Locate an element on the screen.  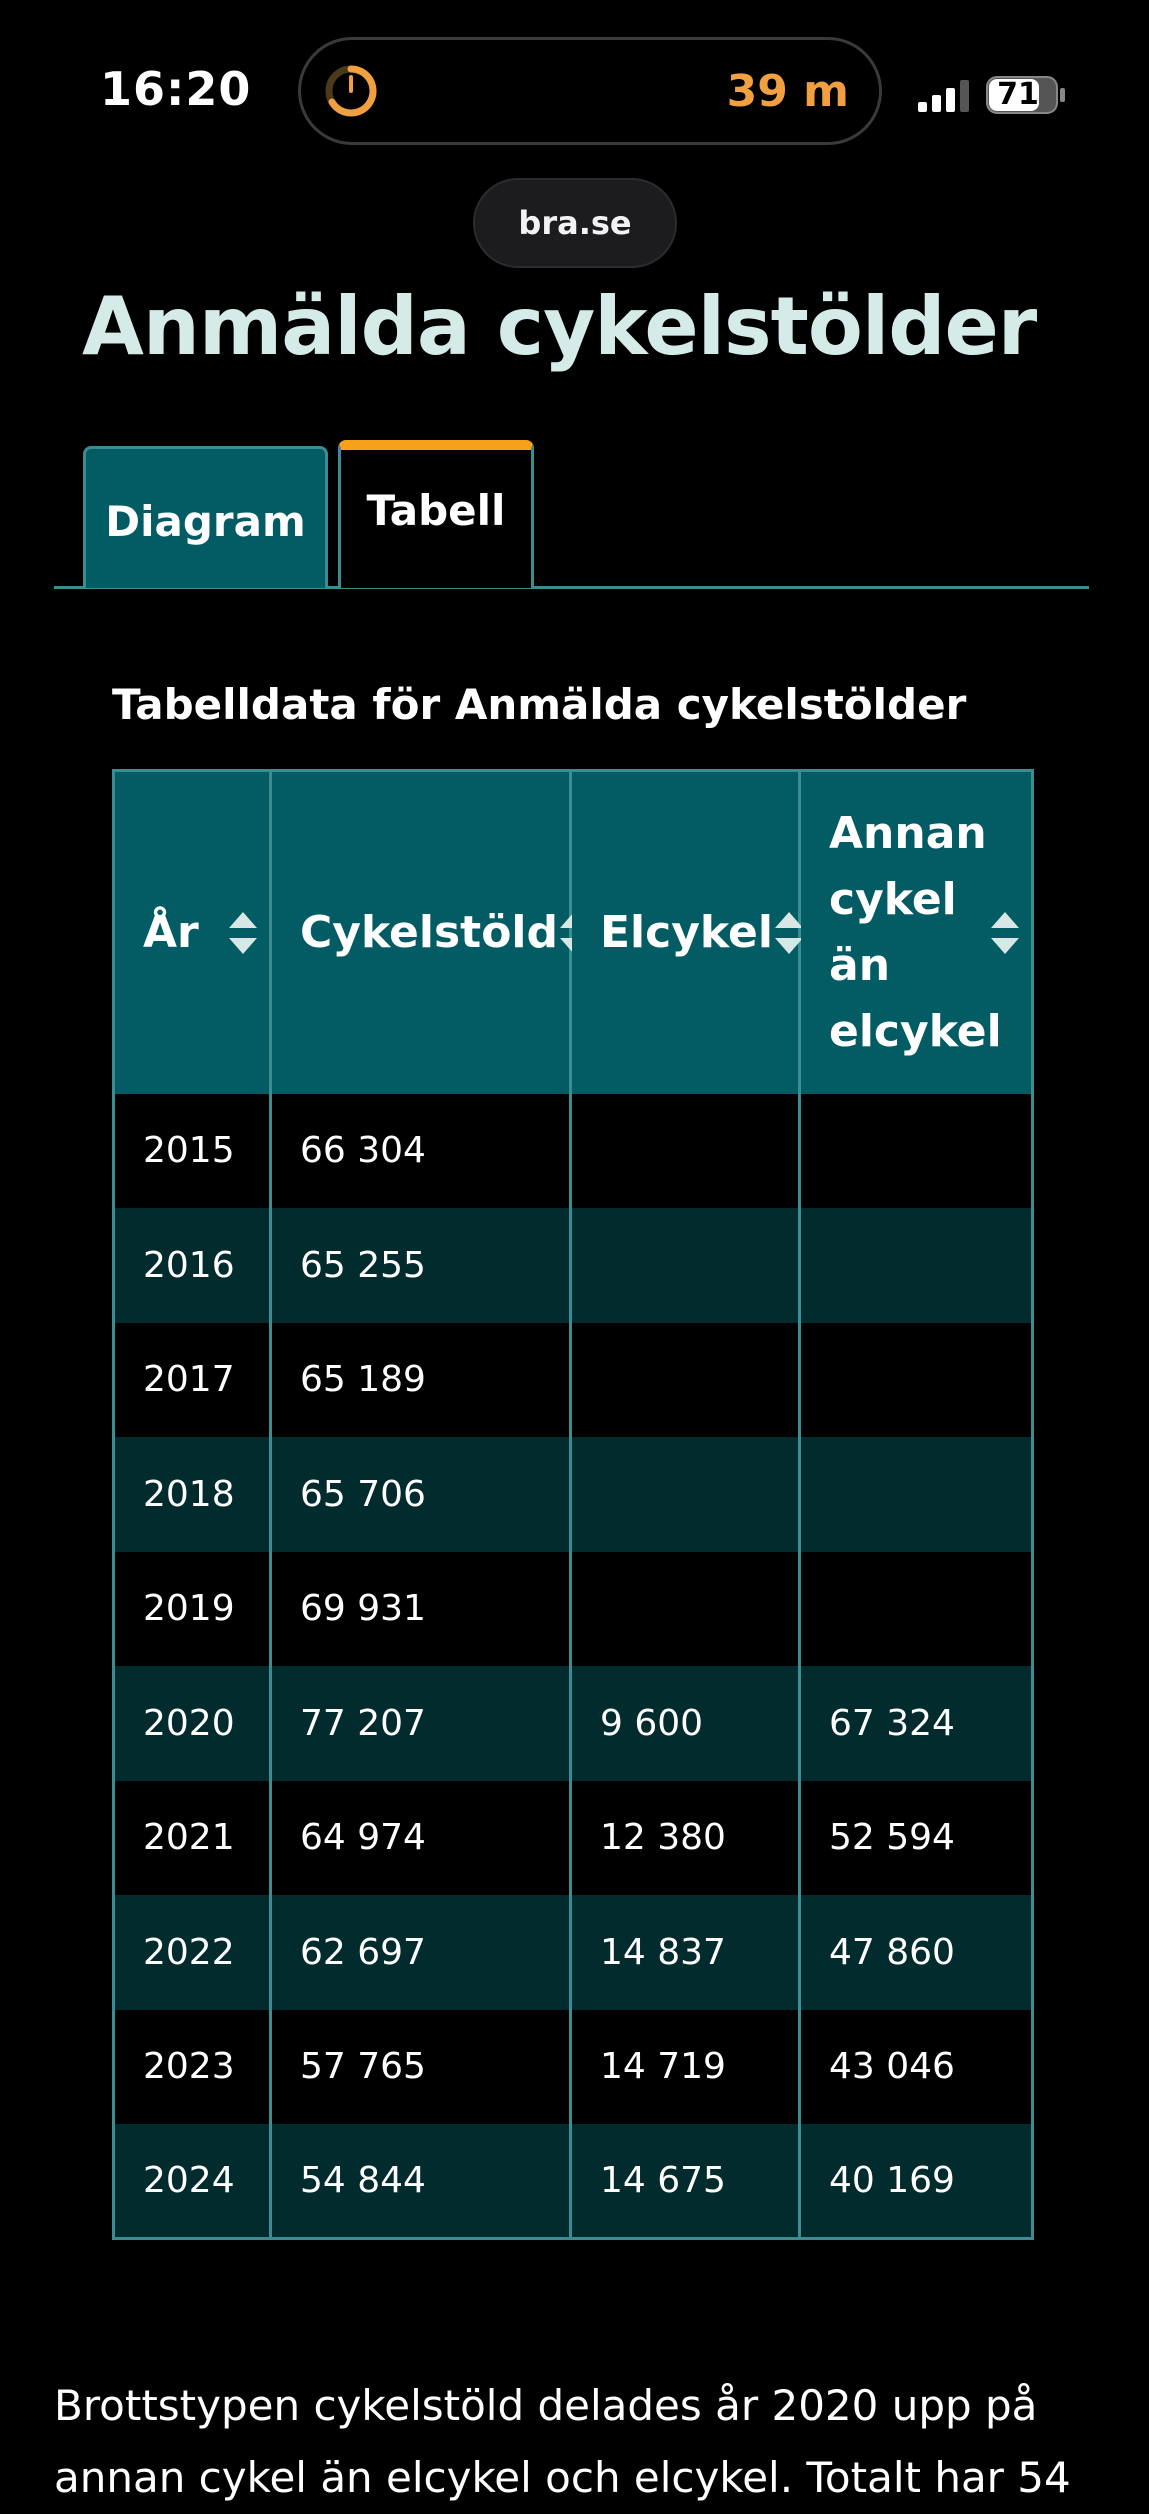
cell-elcykel: 12 380 is located at coordinates (684, 1837).